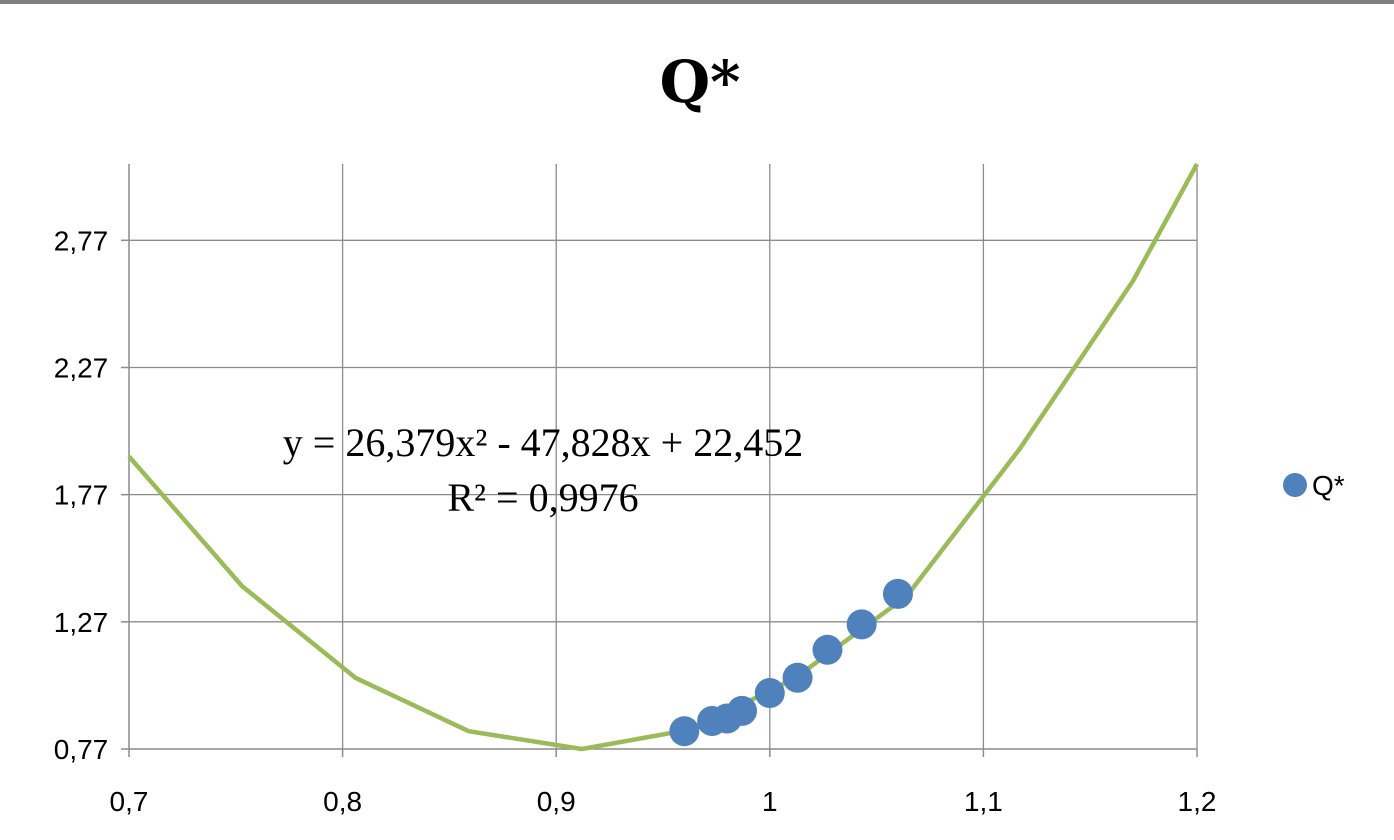 This screenshot has height=840, width=1394. Describe the element at coordinates (1295, 485) in the screenshot. I see `legend-marker-q-star` at that location.